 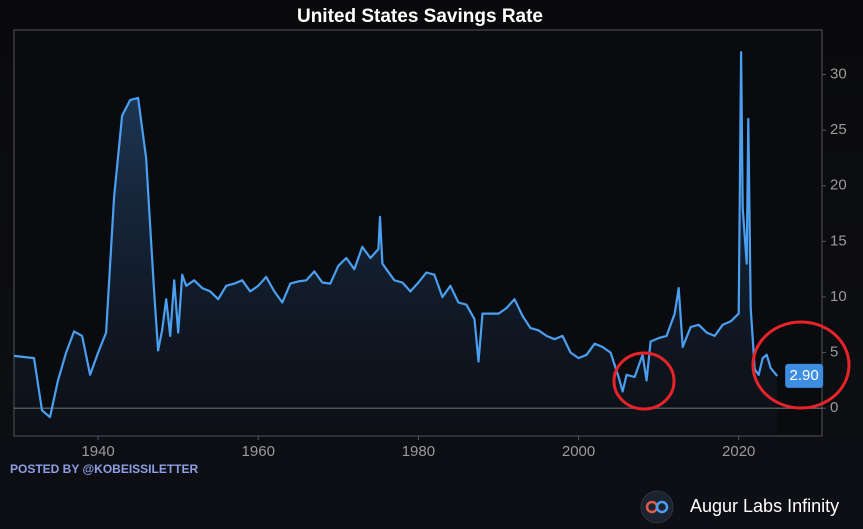 What do you see at coordinates (258, 451) in the screenshot?
I see `x-tick-label: 1960` at bounding box center [258, 451].